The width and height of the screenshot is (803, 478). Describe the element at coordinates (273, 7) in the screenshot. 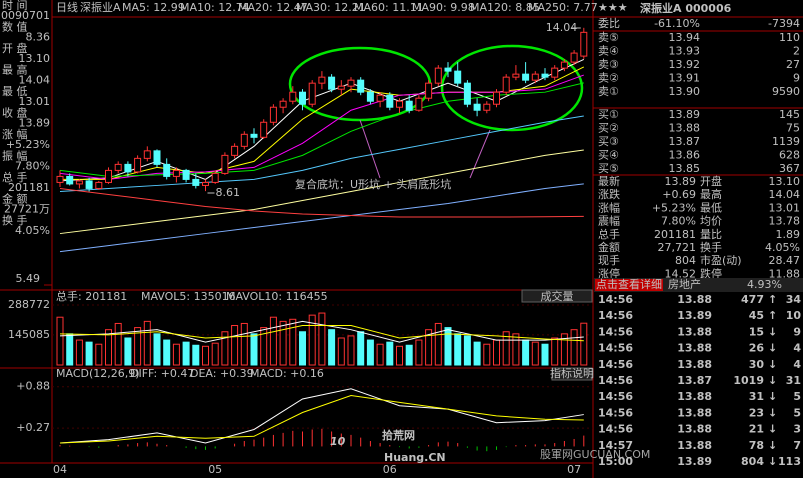

I see `ma-legend: MA20: 12.47` at that location.